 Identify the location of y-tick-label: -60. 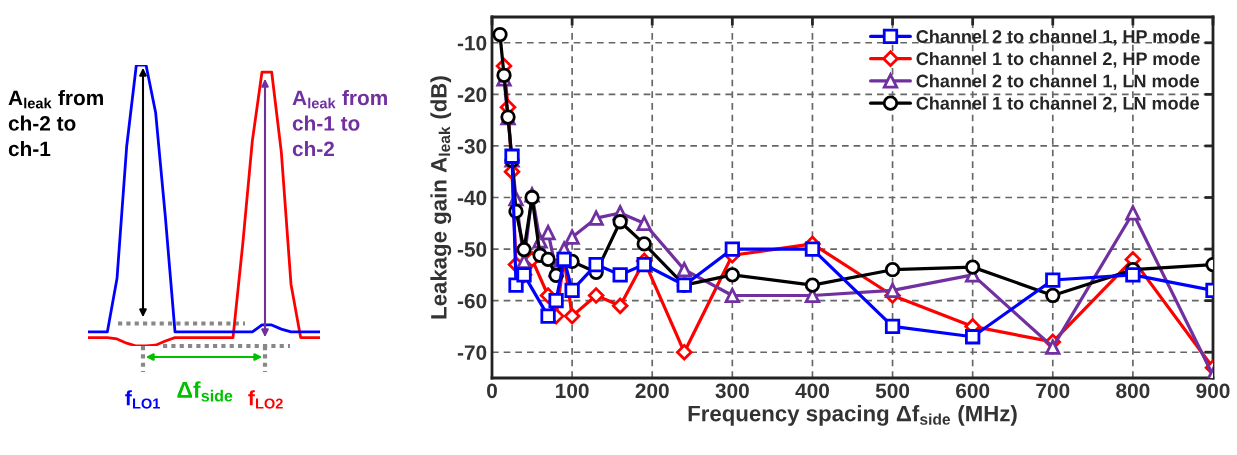
(472, 301).